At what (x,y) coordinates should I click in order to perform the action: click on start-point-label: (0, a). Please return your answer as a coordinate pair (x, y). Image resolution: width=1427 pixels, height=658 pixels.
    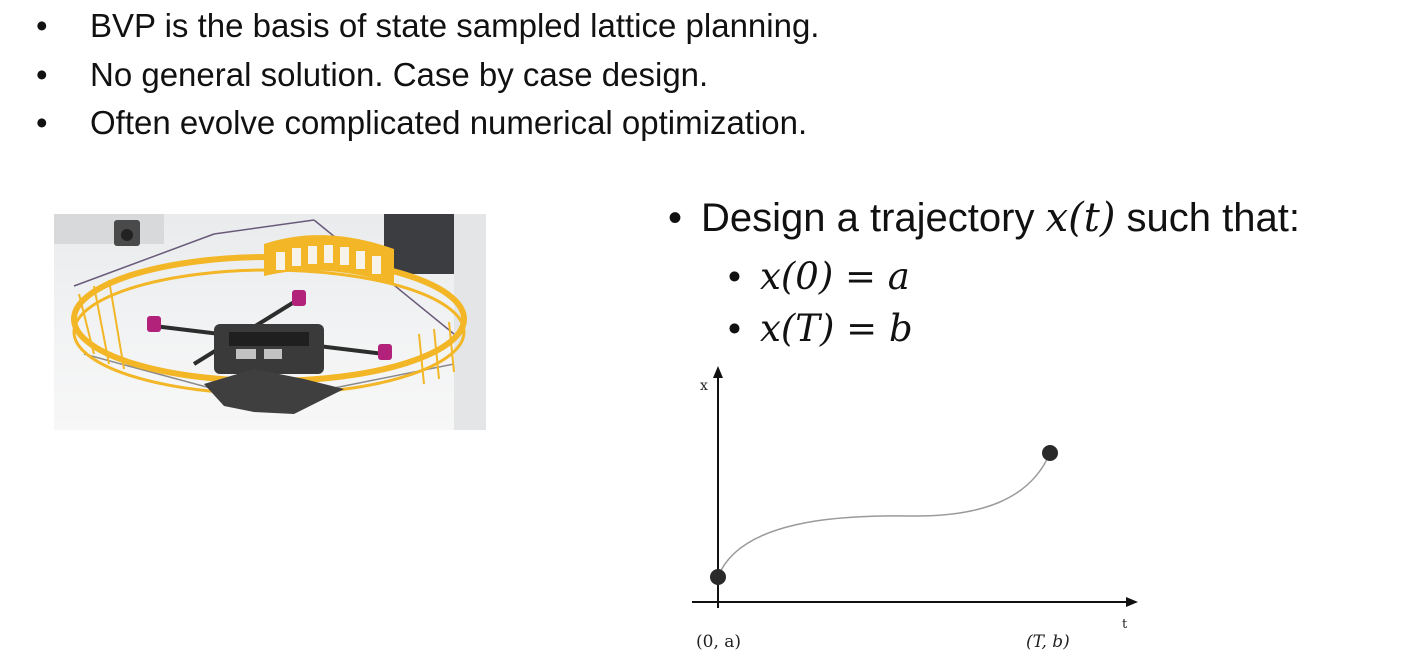
    Looking at the image, I should click on (718, 642).